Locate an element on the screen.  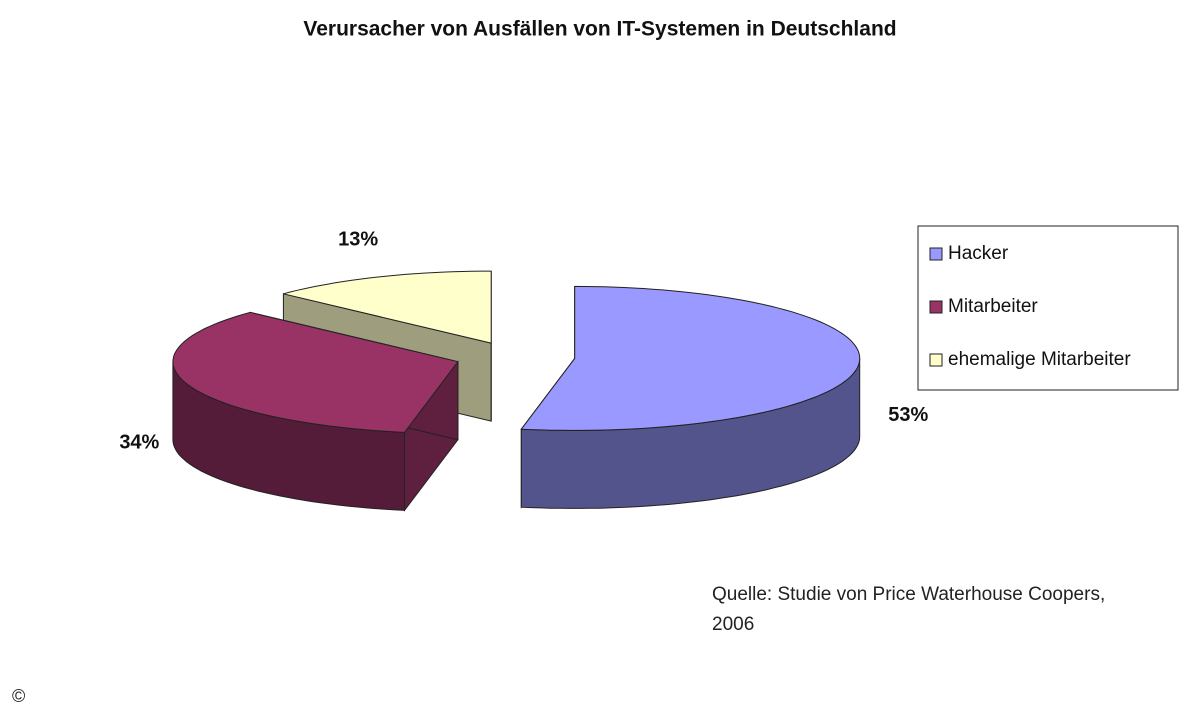
data-label: 34% is located at coordinates (139, 442).